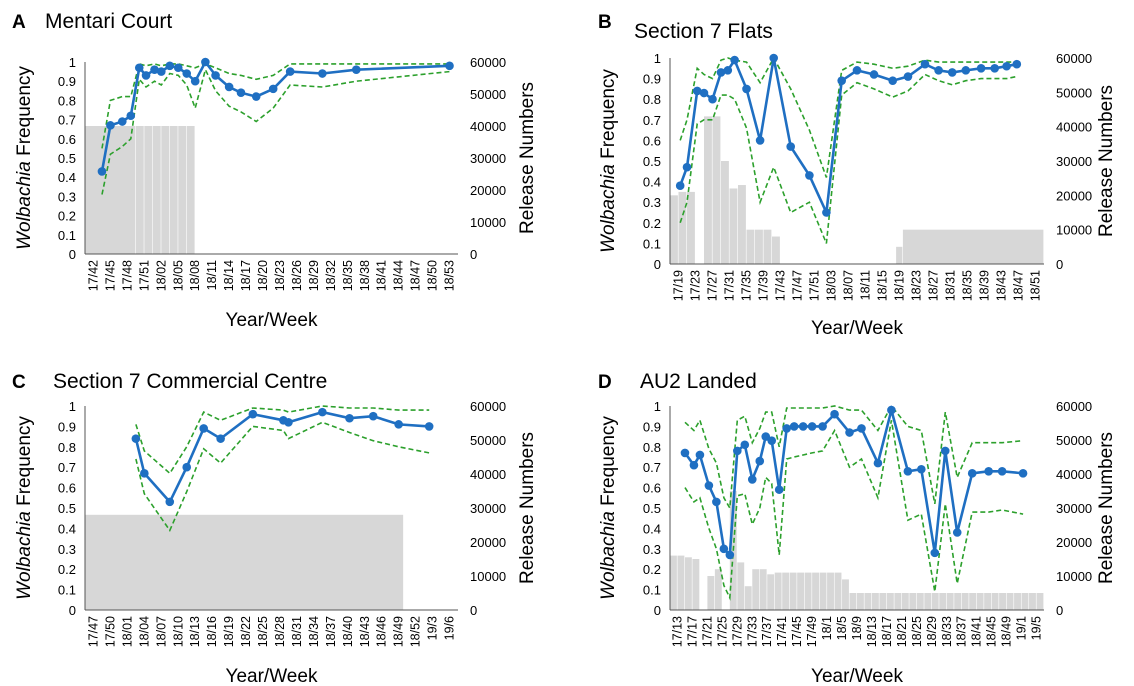  Describe the element at coordinates (696, 285) in the screenshot. I see `x-tick-label: 17/23` at that location.